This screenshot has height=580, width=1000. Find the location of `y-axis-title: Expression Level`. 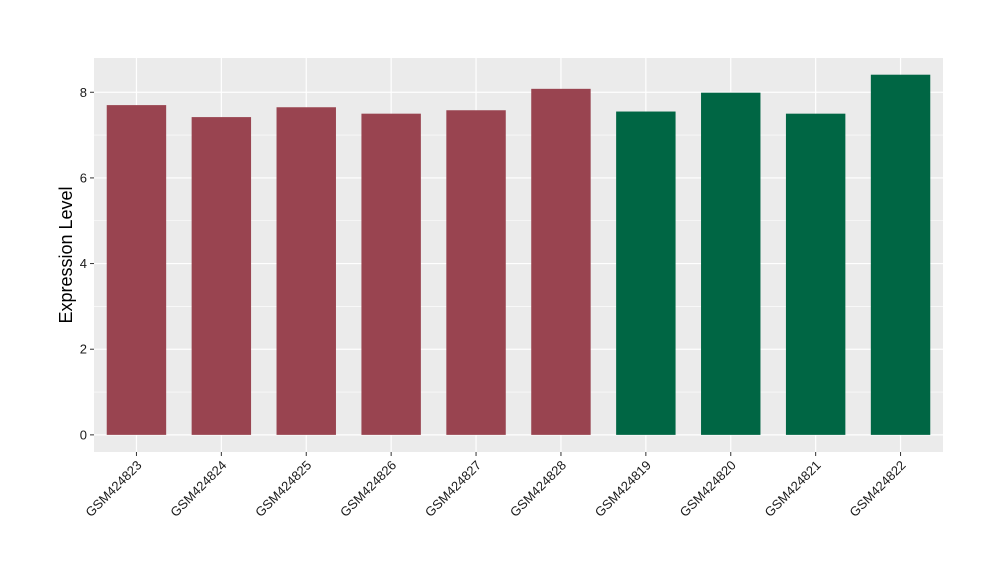

y-axis-title: Expression Level is located at coordinates (66, 254).